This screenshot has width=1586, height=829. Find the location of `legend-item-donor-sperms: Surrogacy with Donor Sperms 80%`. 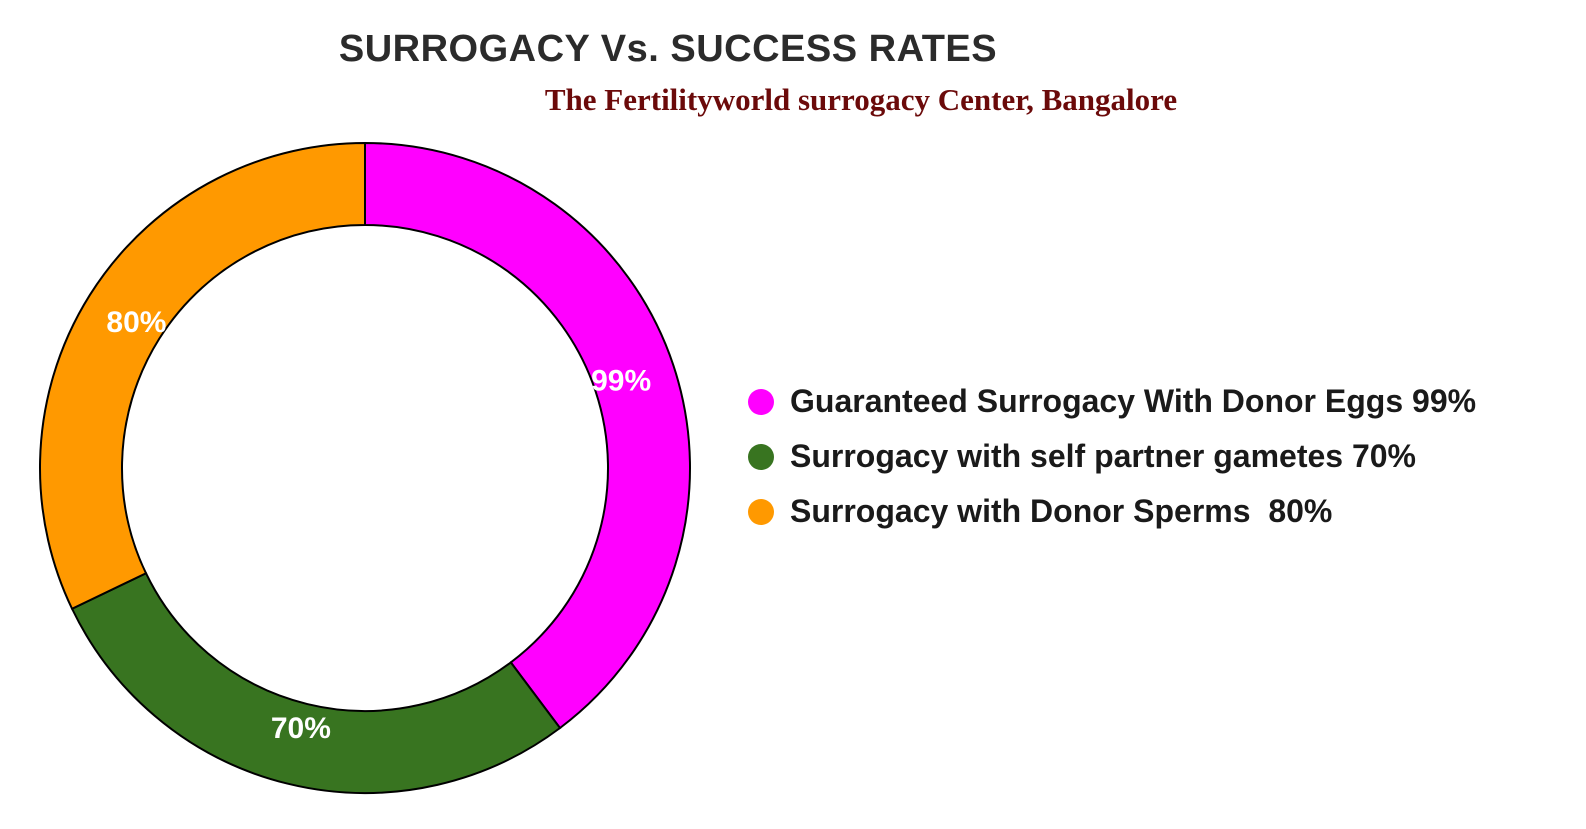

legend-item-donor-sperms: Surrogacy with Donor Sperms 80% is located at coordinates (1112, 511).